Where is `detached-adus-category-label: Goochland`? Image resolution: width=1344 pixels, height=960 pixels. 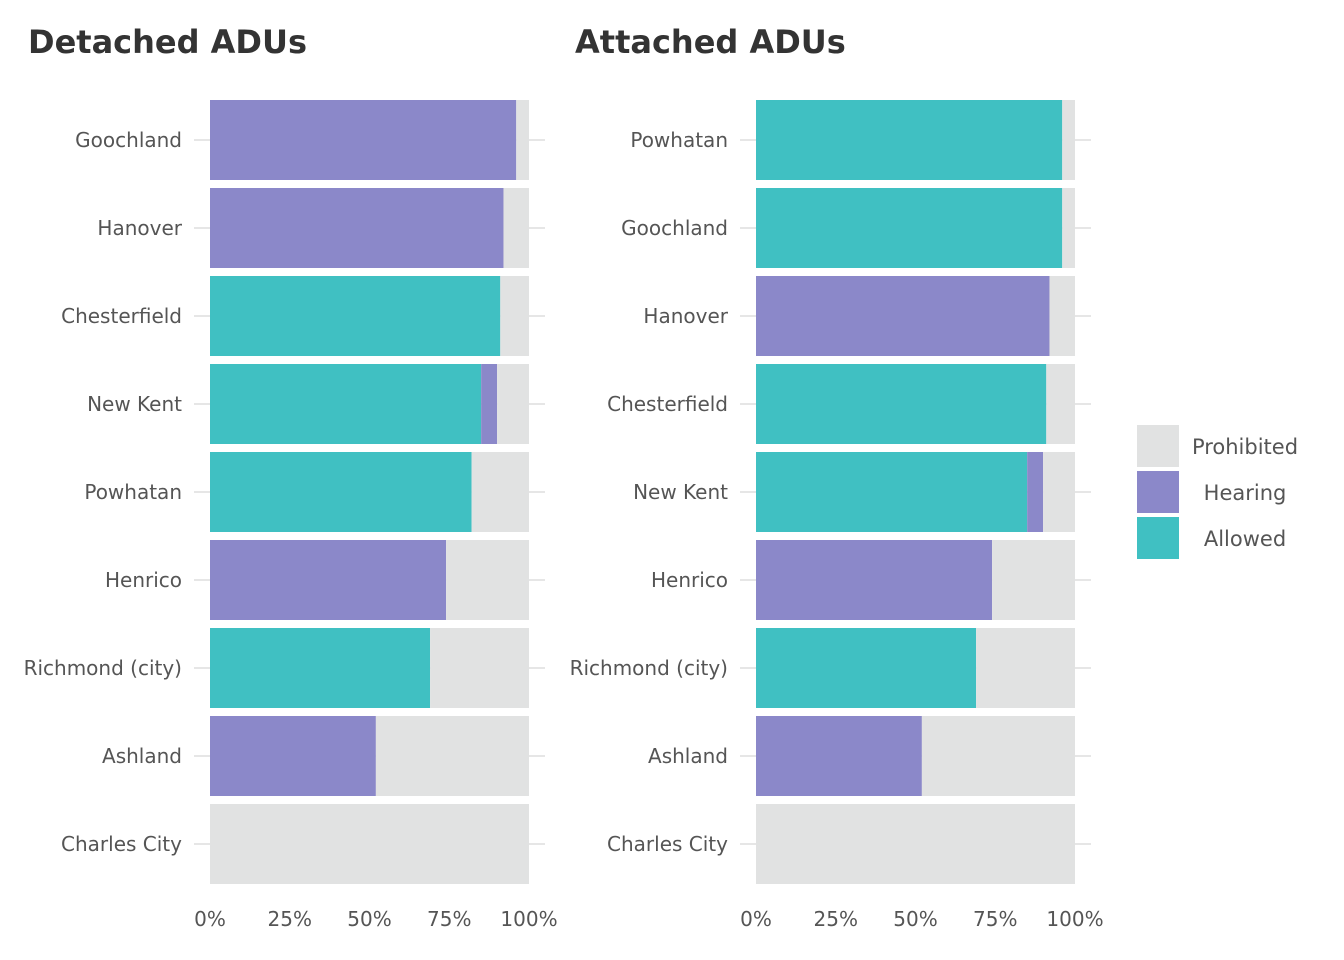 detached-adus-category-label: Goochland is located at coordinates (128, 140).